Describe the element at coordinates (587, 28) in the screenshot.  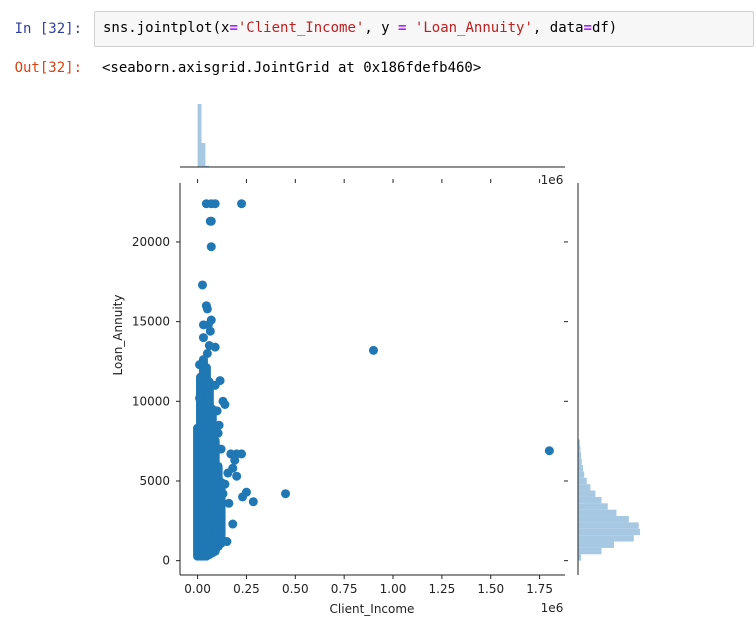
I see `code-op-3: =` at that location.